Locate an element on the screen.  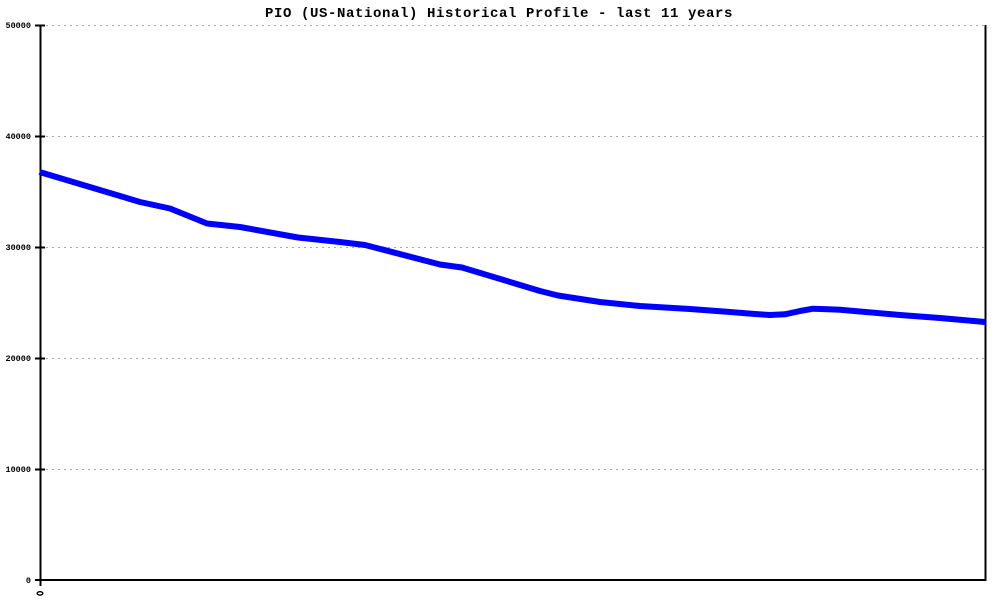
svg-text: 10000 is located at coordinates (18, 470).